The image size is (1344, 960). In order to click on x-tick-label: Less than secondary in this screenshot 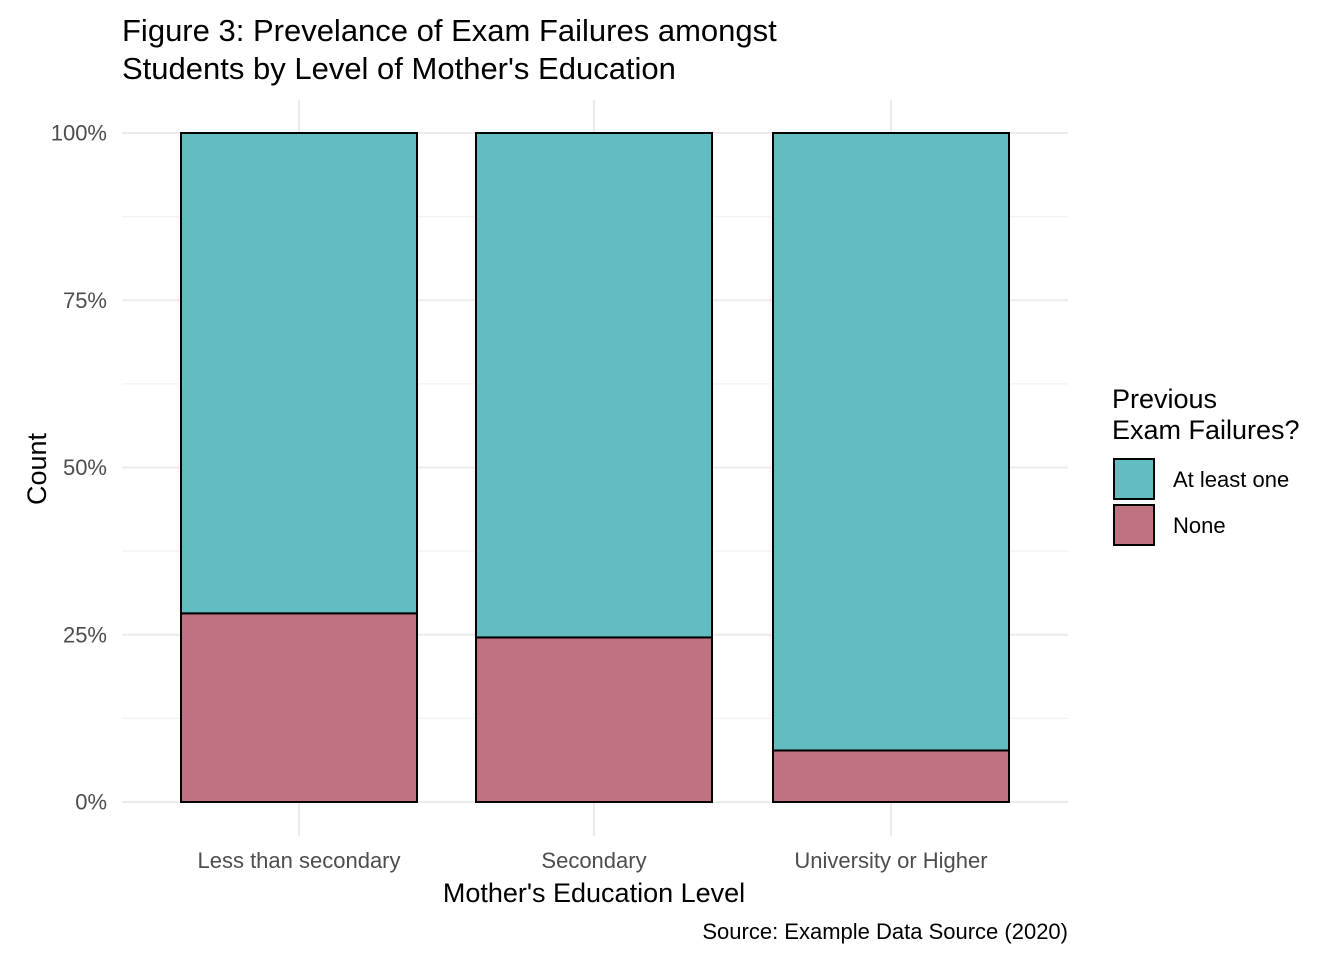, I will do `click(298, 860)`.